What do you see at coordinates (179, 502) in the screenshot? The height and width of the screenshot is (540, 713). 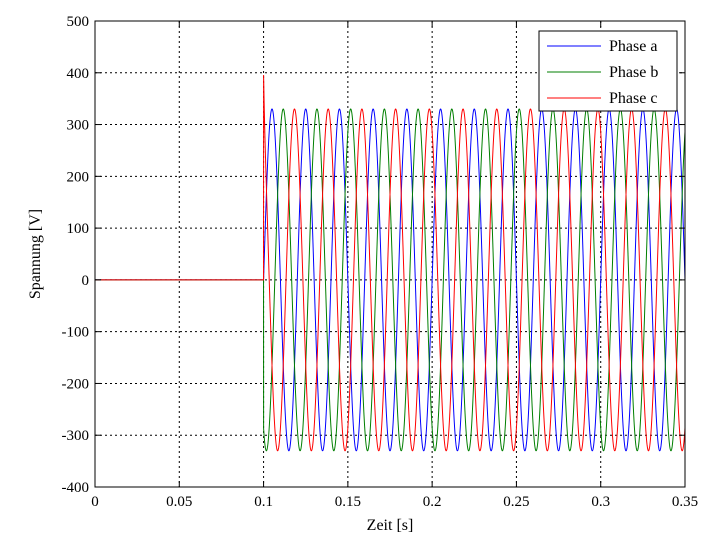 I see `x-tick-label: 0.05` at bounding box center [179, 502].